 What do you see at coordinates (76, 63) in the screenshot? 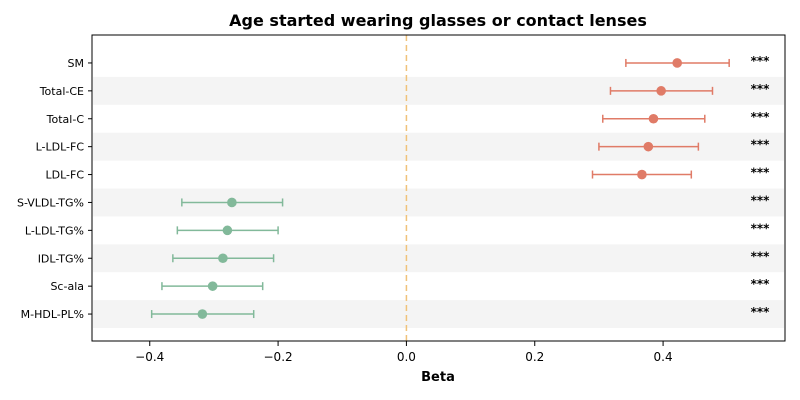
I see `y-tick-label: SM` at bounding box center [76, 63].